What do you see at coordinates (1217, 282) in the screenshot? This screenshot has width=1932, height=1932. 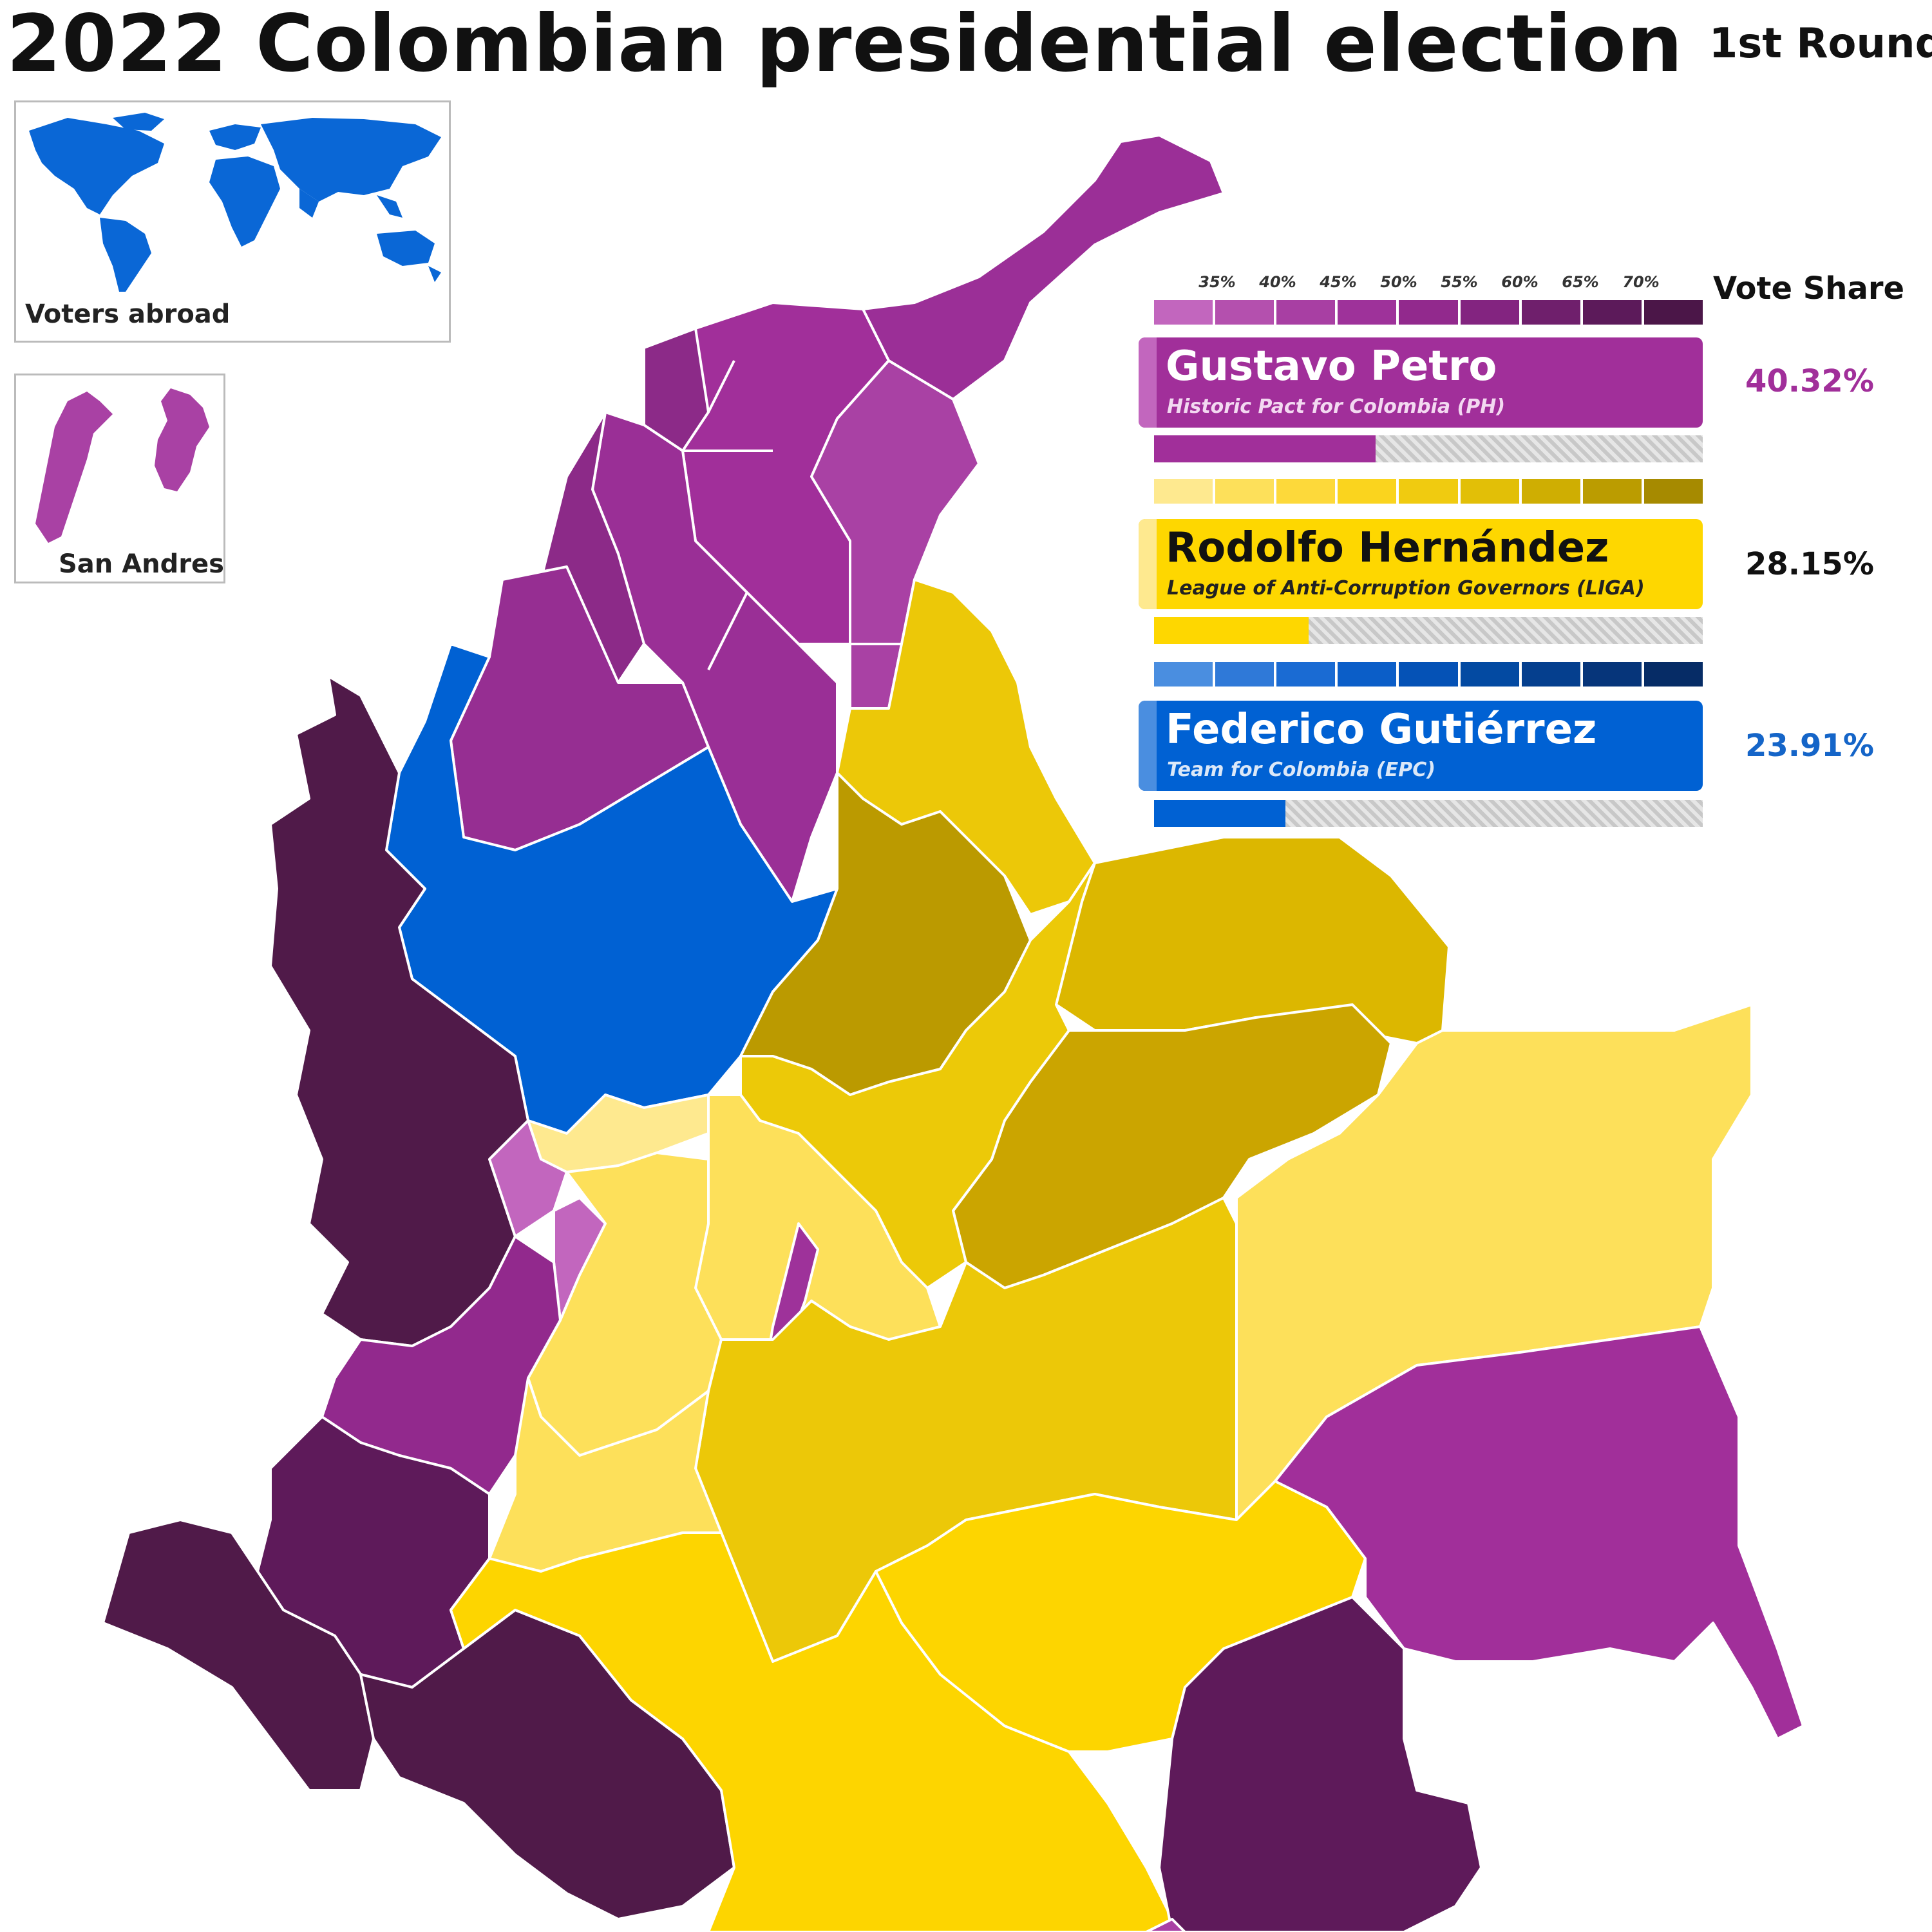 I see `legend-tick: 35%` at bounding box center [1217, 282].